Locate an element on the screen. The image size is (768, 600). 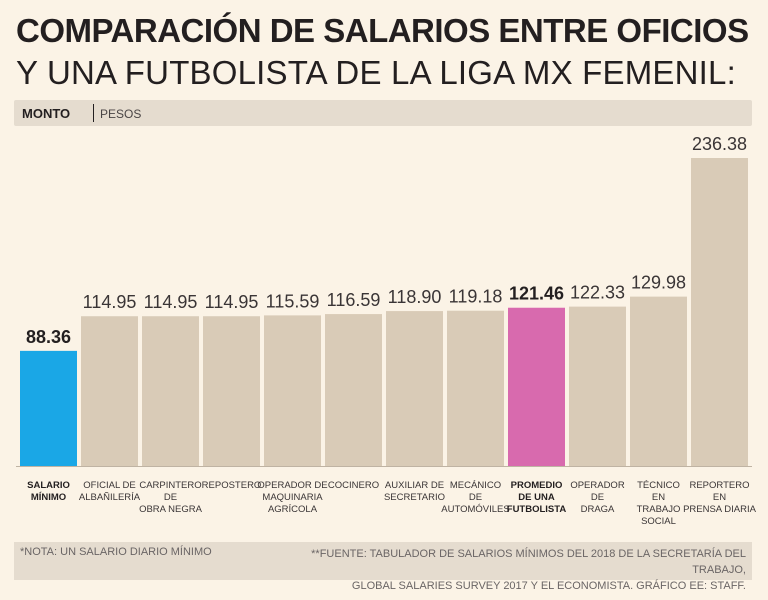
value-label-6: 118.90 is located at coordinates (415, 297).